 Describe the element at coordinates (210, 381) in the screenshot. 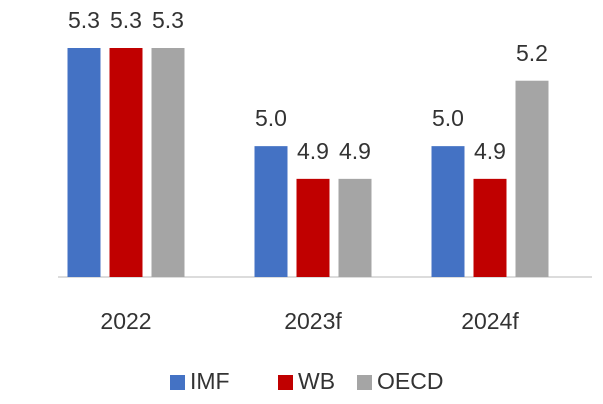

I see `legend-label: IMF` at that location.